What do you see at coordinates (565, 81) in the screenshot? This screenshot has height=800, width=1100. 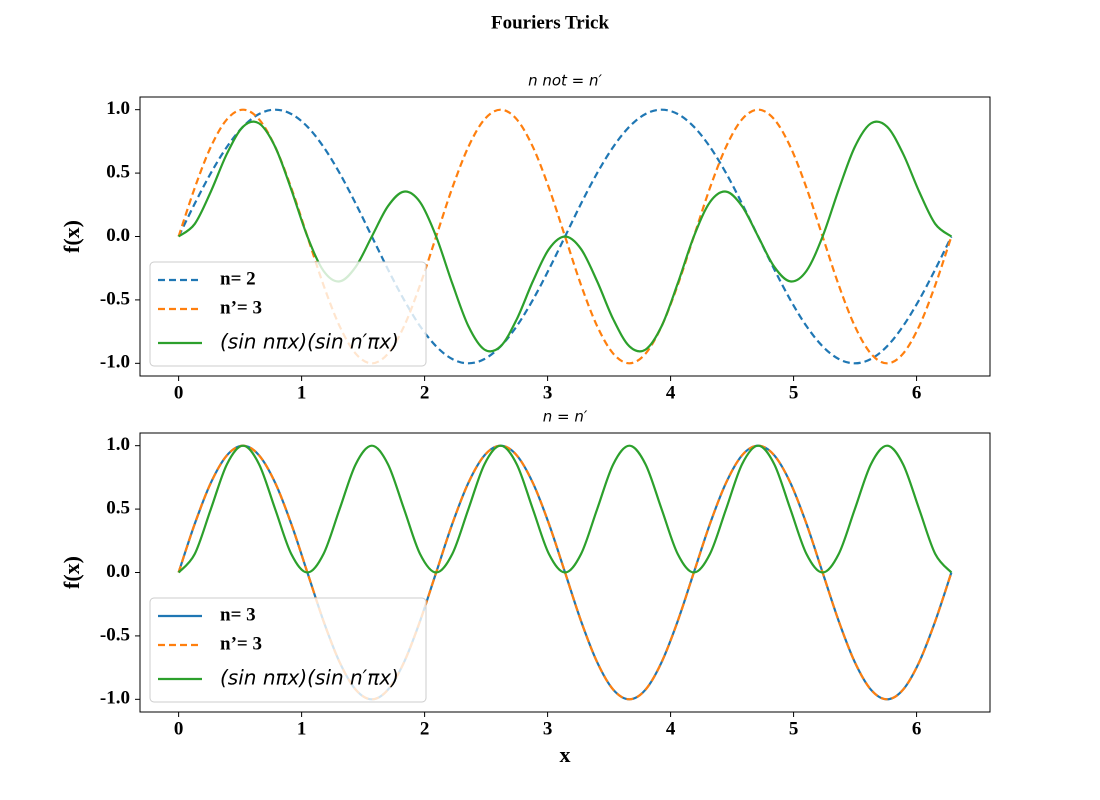 I see `axes-title: n not = n′` at bounding box center [565, 81].